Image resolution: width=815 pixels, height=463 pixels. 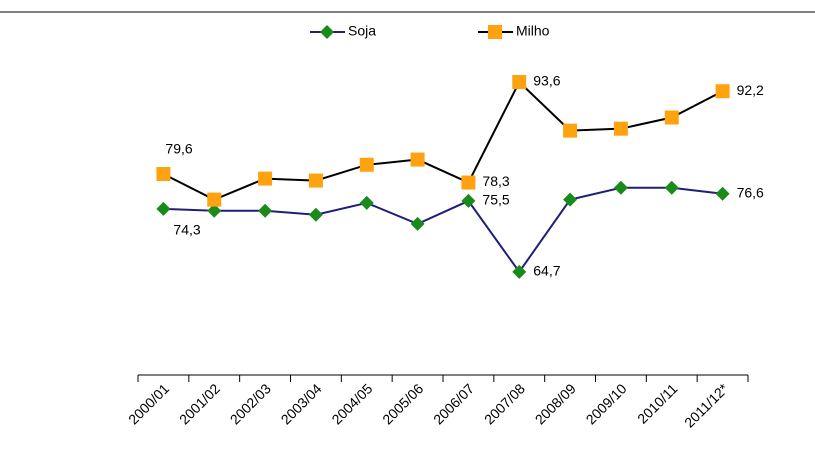 I want to click on data-label: 93,6, so click(x=546, y=81).